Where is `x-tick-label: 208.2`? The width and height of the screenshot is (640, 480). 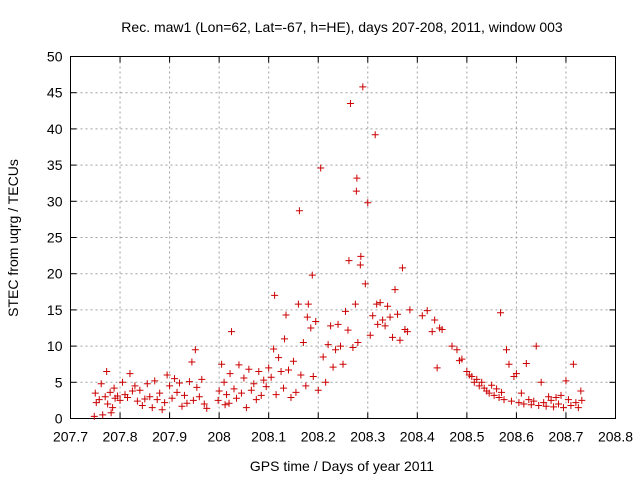
x-tick-label: 208.2 is located at coordinates (318, 437).